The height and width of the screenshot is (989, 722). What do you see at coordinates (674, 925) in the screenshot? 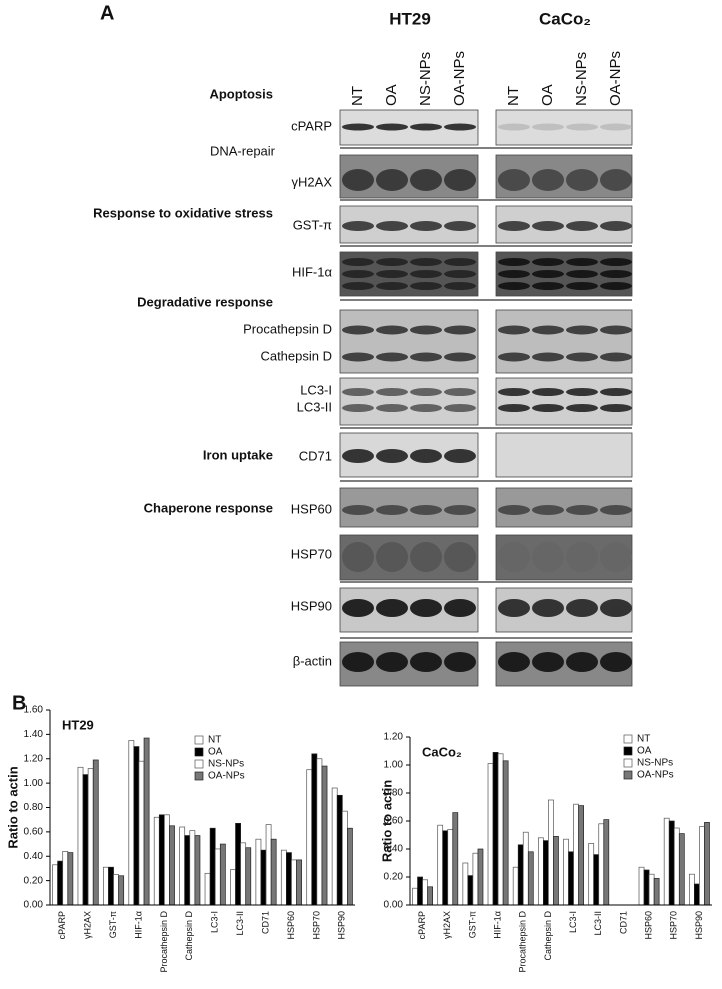
I see `x-tick-label: HSP70` at bounding box center [674, 925].